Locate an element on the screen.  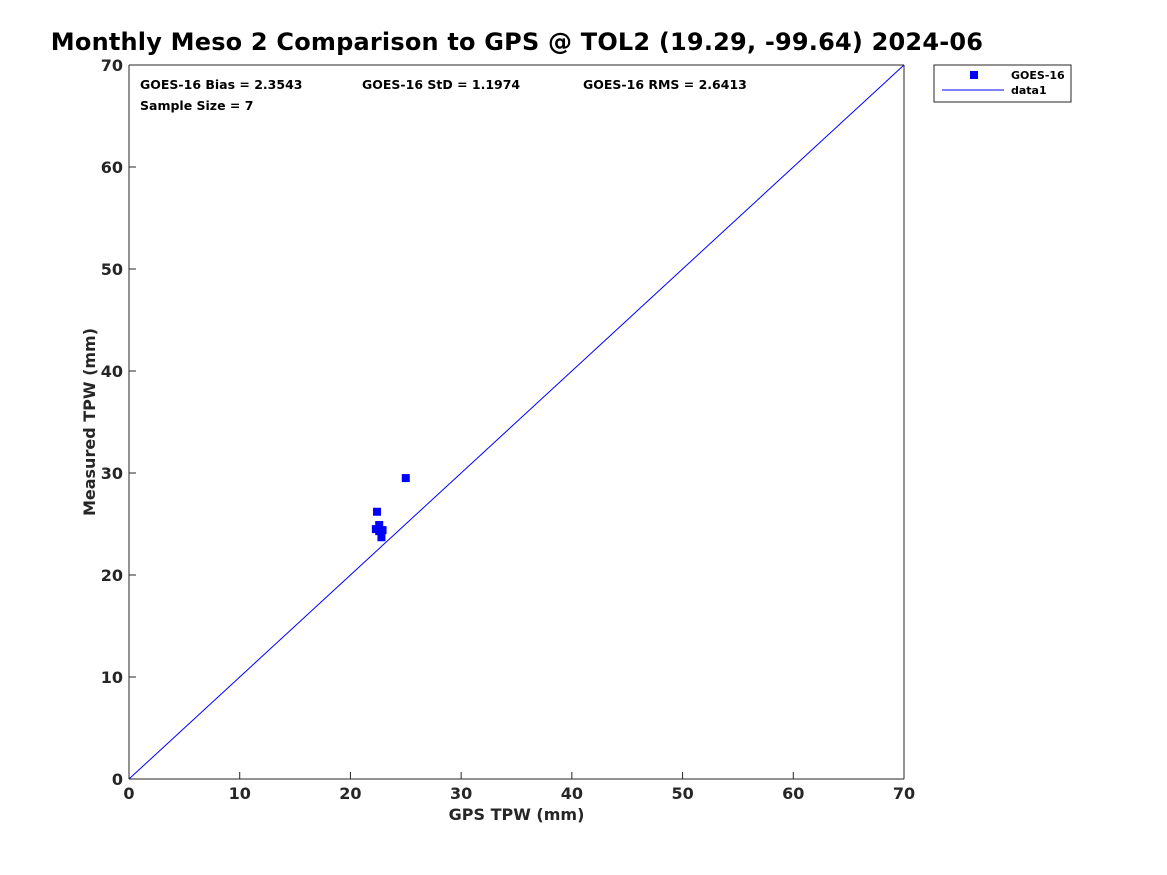
x-tick-label: 50 is located at coordinates (682, 793).